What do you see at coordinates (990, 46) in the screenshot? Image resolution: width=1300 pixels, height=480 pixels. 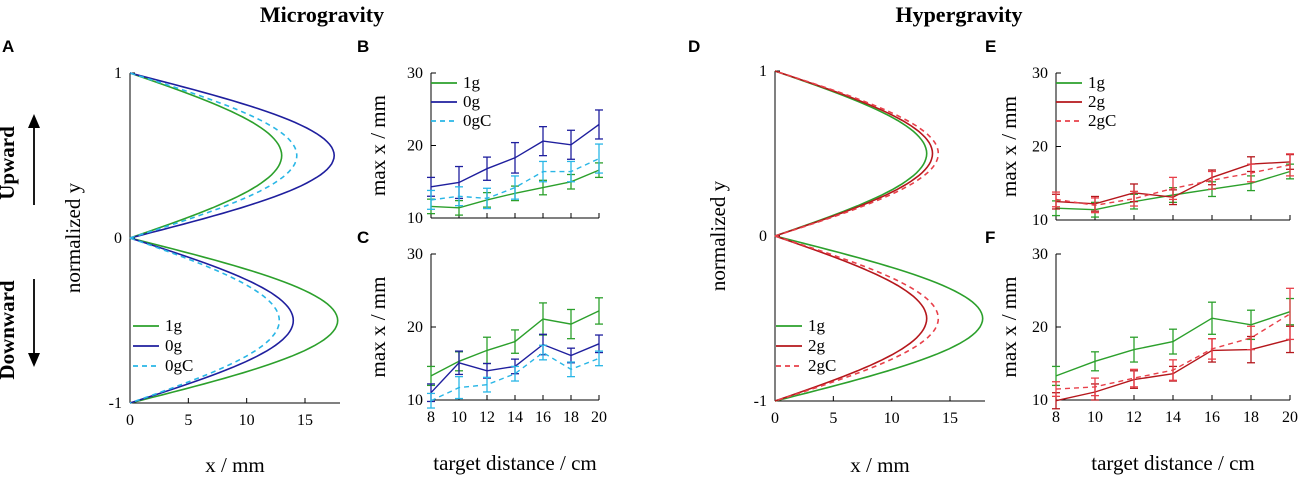 I see `panel-letter: E` at bounding box center [990, 46].